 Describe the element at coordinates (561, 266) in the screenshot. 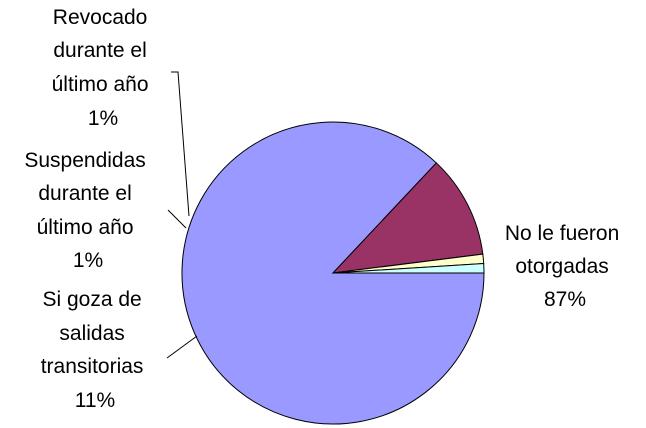

I see `label-line: otorgadas` at that location.